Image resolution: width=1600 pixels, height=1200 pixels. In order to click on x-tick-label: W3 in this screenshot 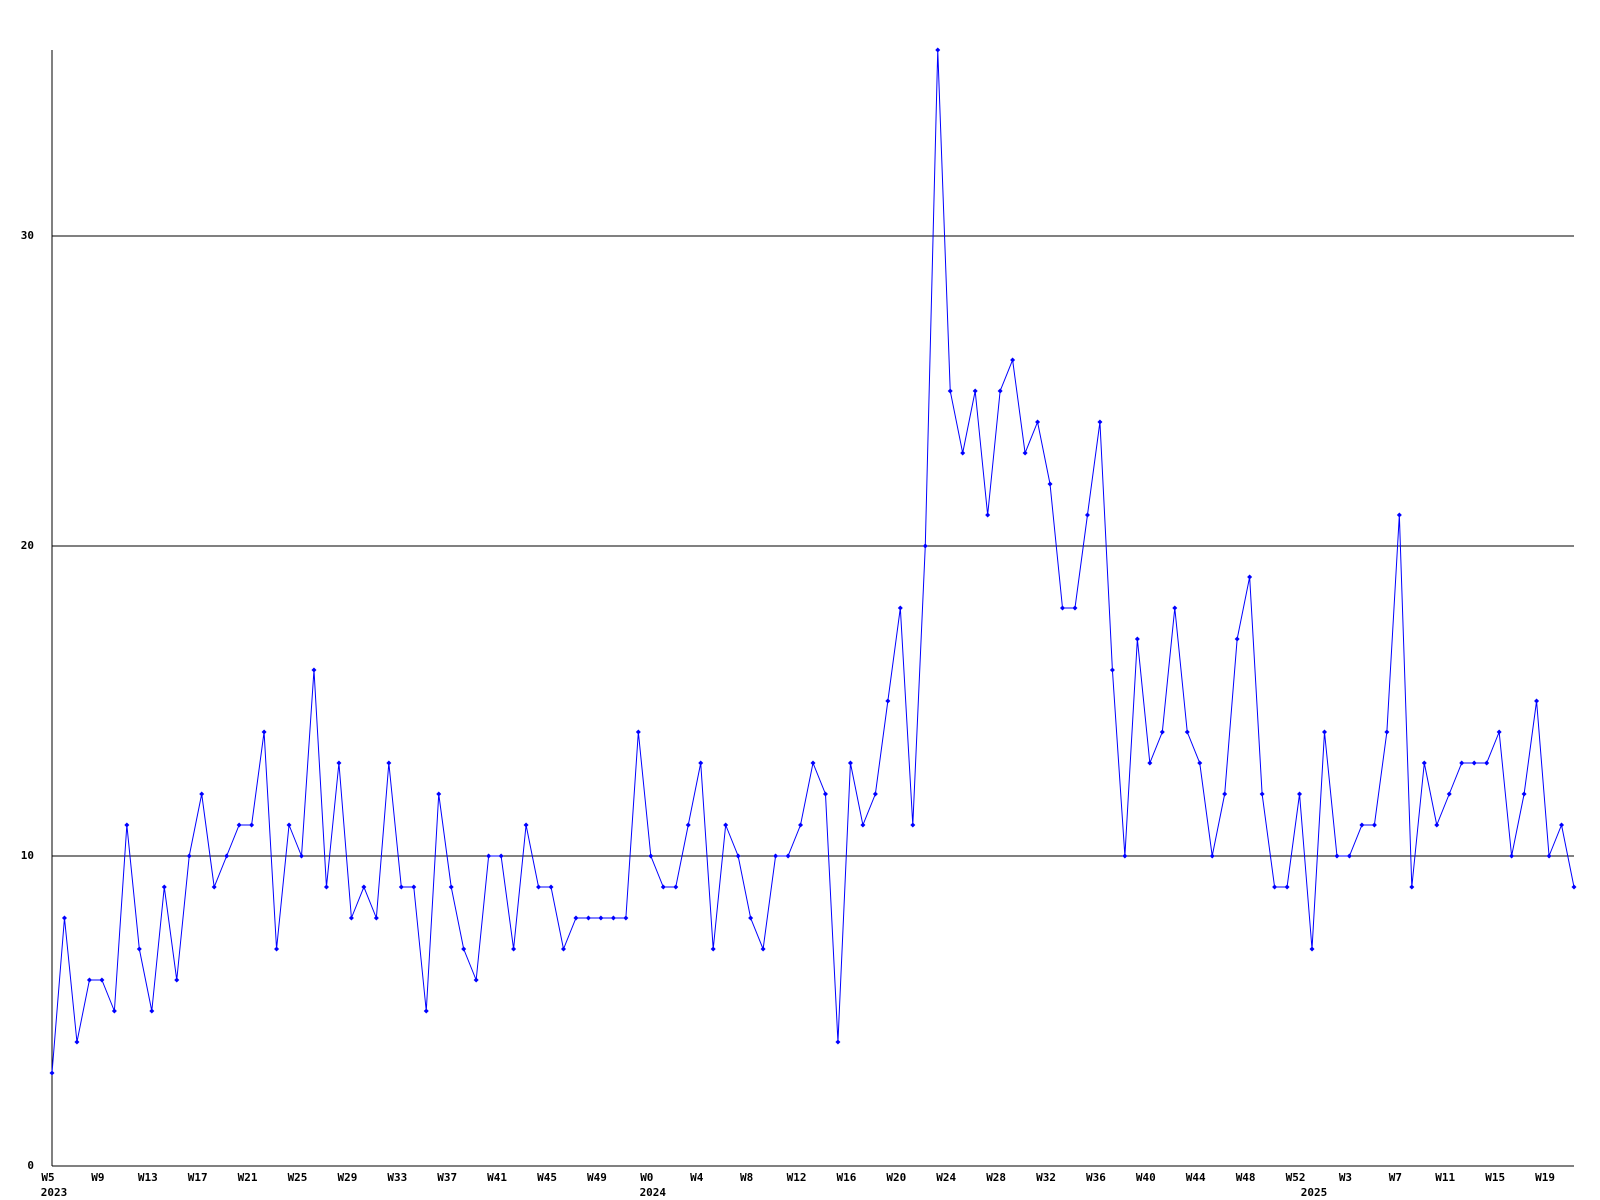, I will do `click(1345, 1177)`.